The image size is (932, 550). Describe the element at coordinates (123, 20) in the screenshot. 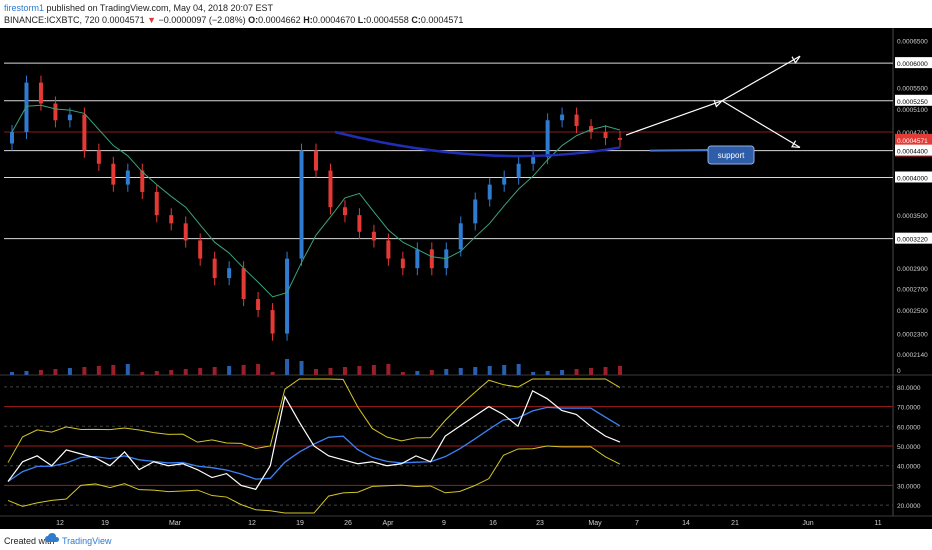

I see `last-price: 0.0004571` at that location.